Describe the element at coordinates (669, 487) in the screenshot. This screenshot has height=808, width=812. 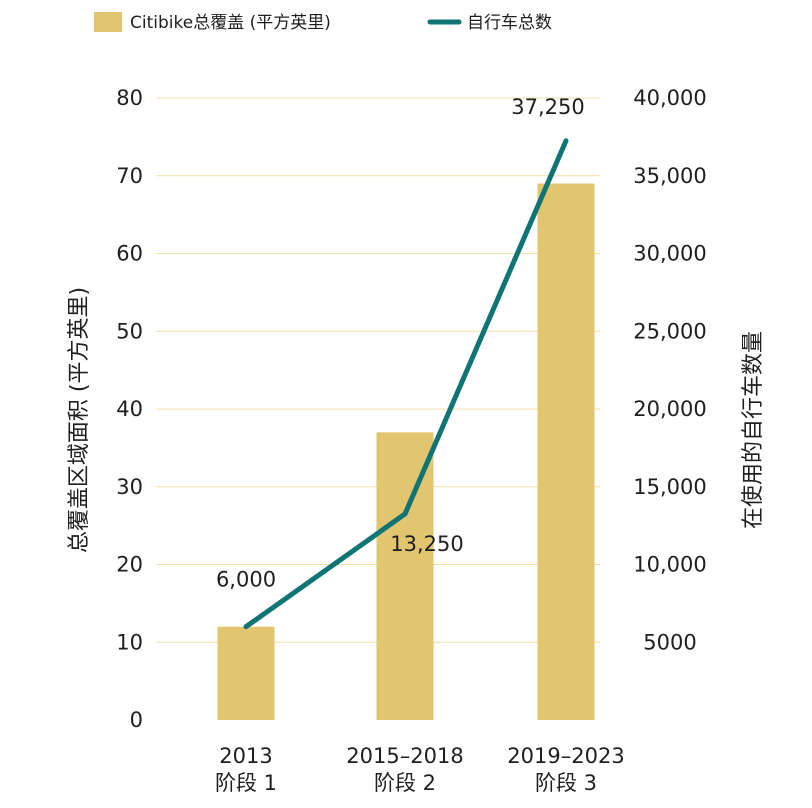
I see `right-axis-tick-label: 15,000` at that location.